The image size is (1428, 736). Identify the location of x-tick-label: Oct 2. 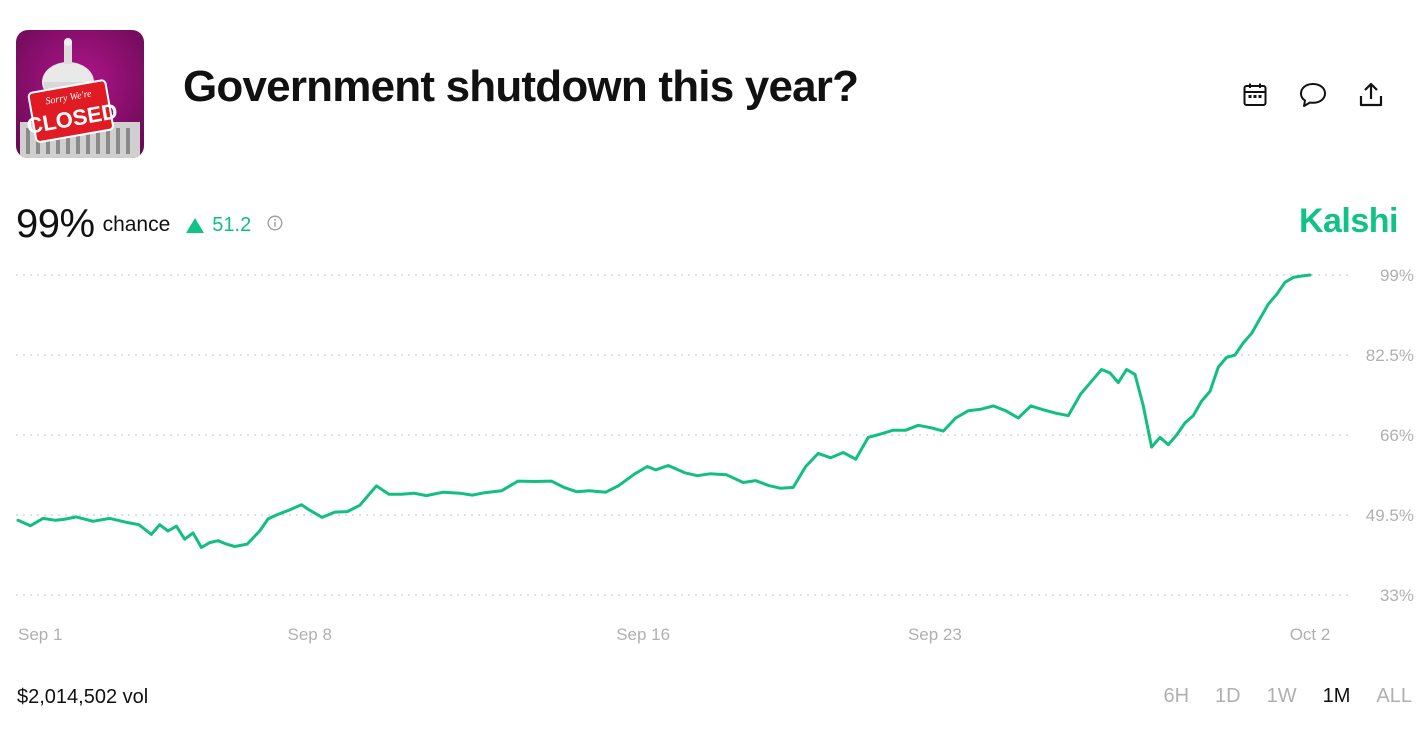
(1310, 634).